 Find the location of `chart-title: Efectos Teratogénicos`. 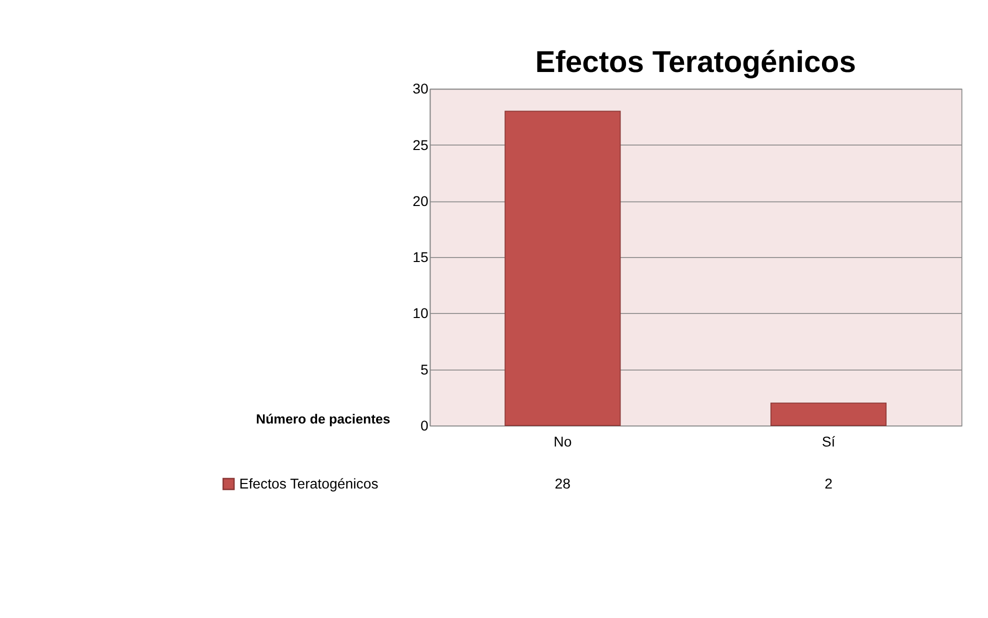

chart-title: Efectos Teratogénicos is located at coordinates (695, 62).